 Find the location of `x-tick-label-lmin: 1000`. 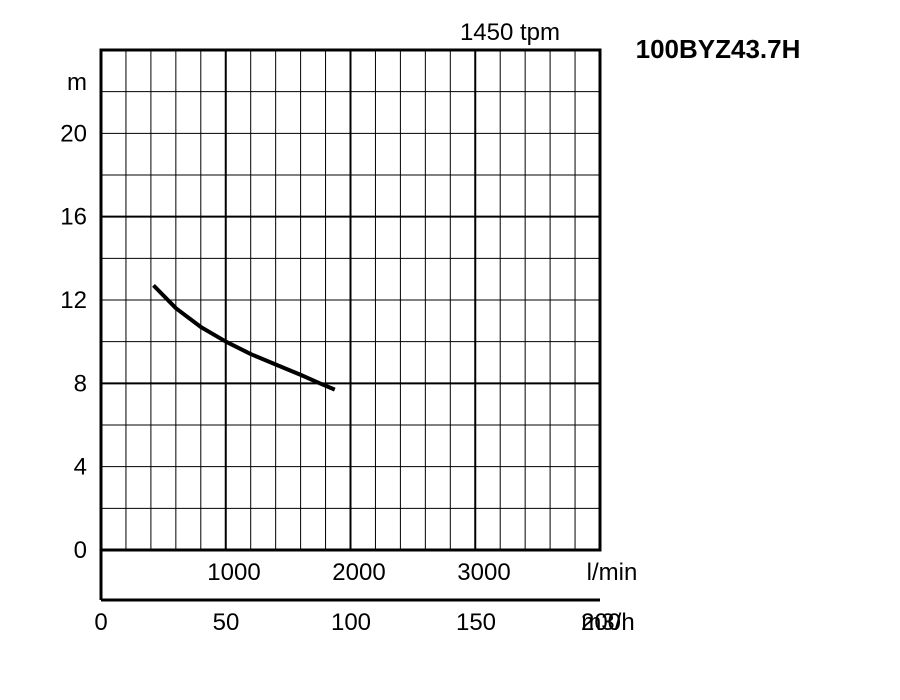

x-tick-label-lmin: 1000 is located at coordinates (233, 572).